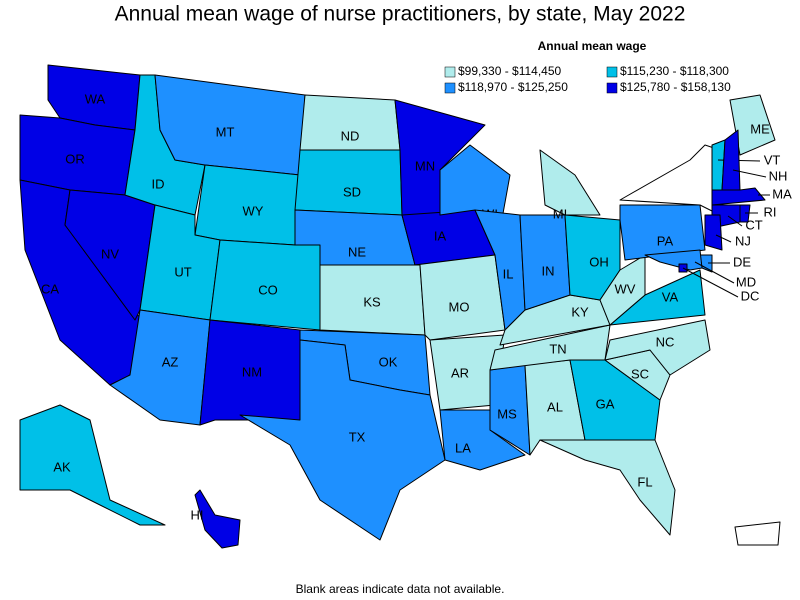  Describe the element at coordinates (640, 373) in the screenshot. I see `state-label: SC` at that location.